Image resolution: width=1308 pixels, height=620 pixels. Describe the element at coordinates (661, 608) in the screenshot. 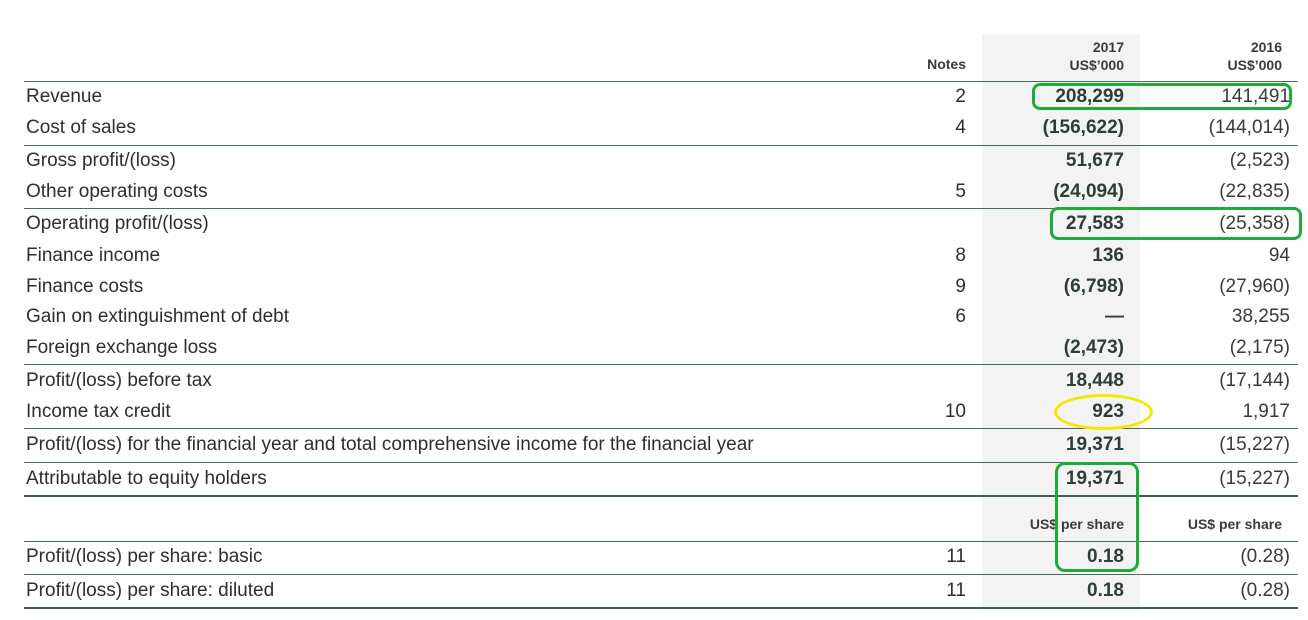

I see `bottom-rule` at that location.